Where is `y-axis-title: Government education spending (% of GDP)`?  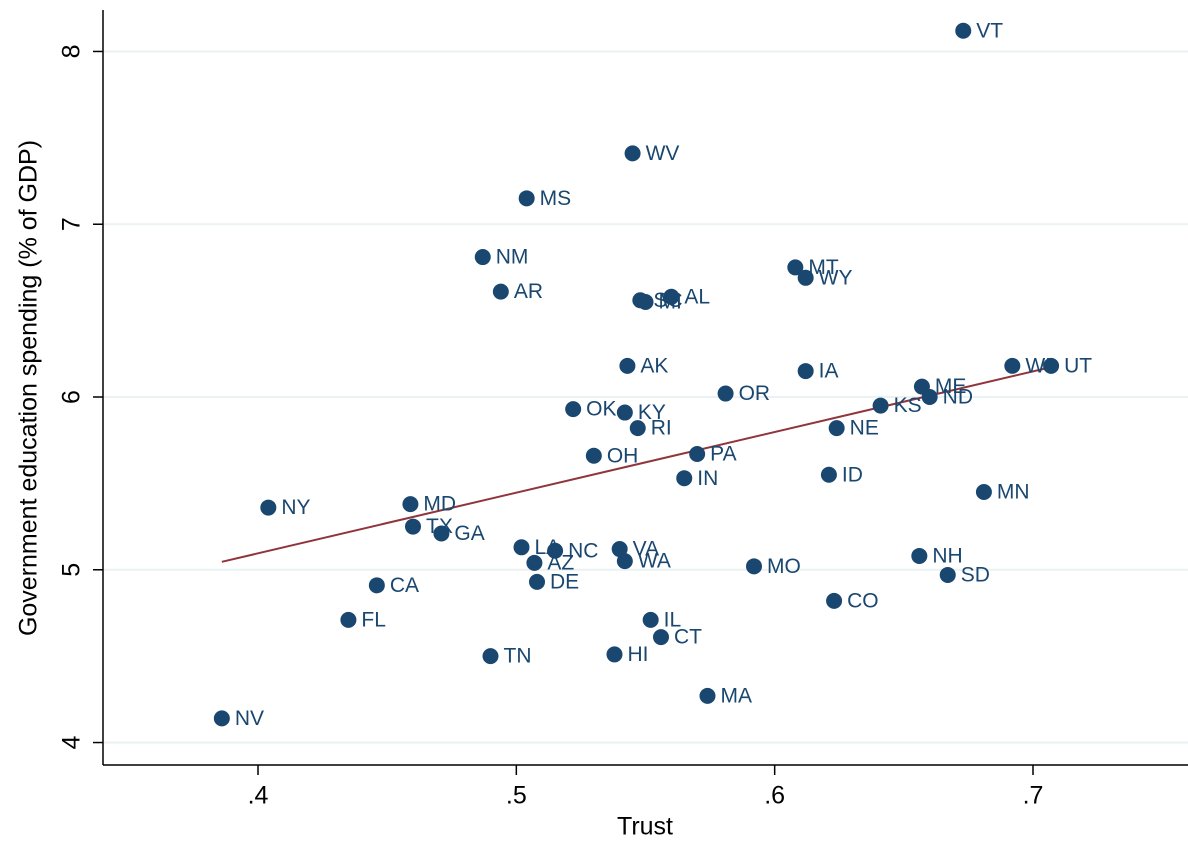
y-axis-title: Government education spending (% of GDP) is located at coordinates (29, 388).